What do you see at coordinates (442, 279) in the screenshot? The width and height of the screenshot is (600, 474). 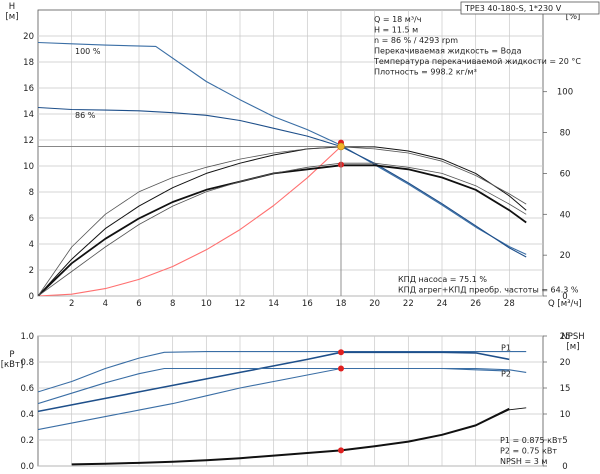 I see `top-efficiency-line: КПД насоса = 75.1 %` at bounding box center [442, 279].